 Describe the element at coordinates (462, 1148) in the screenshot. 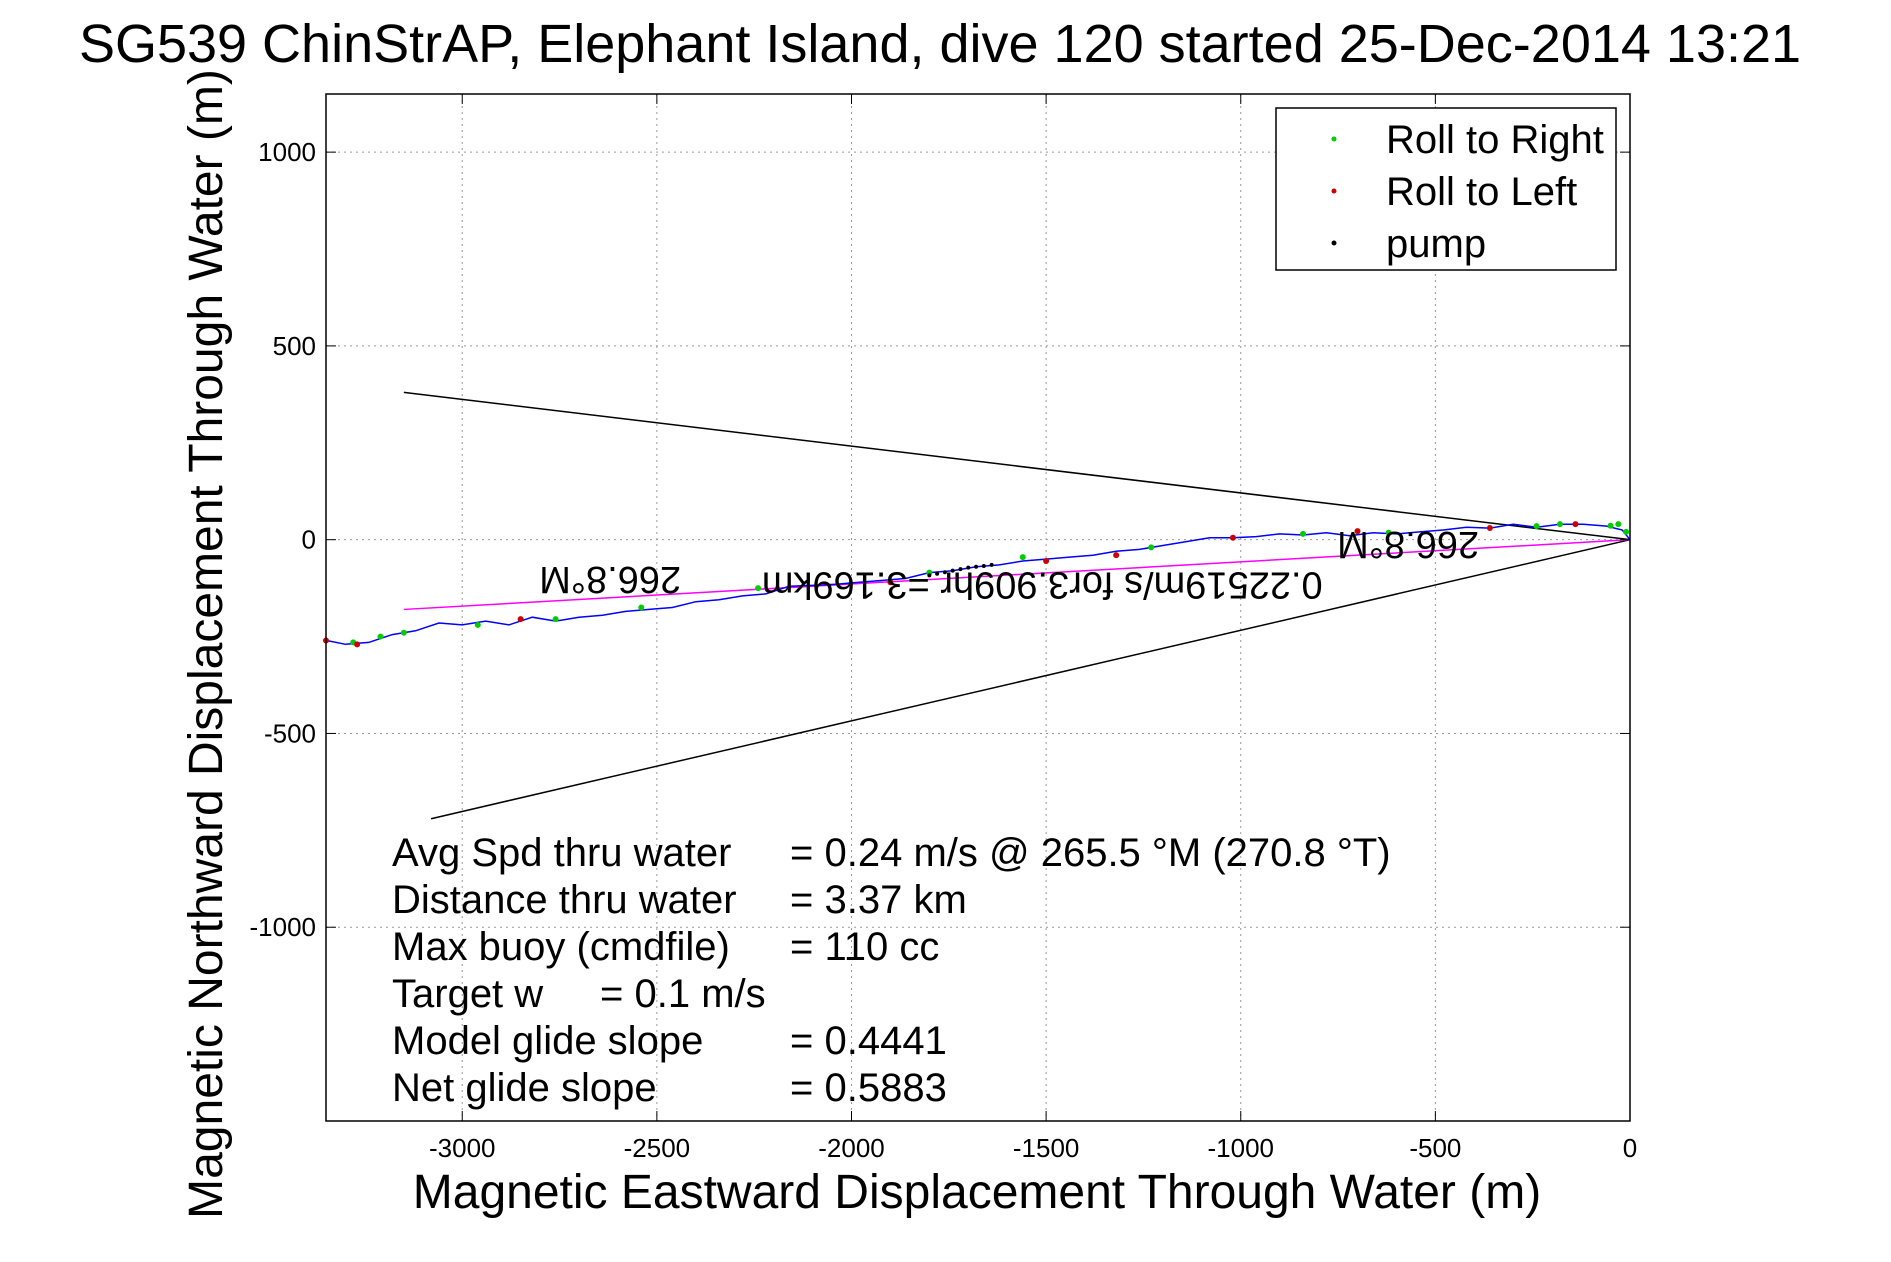

I see `x-tick-label: -3000` at that location.